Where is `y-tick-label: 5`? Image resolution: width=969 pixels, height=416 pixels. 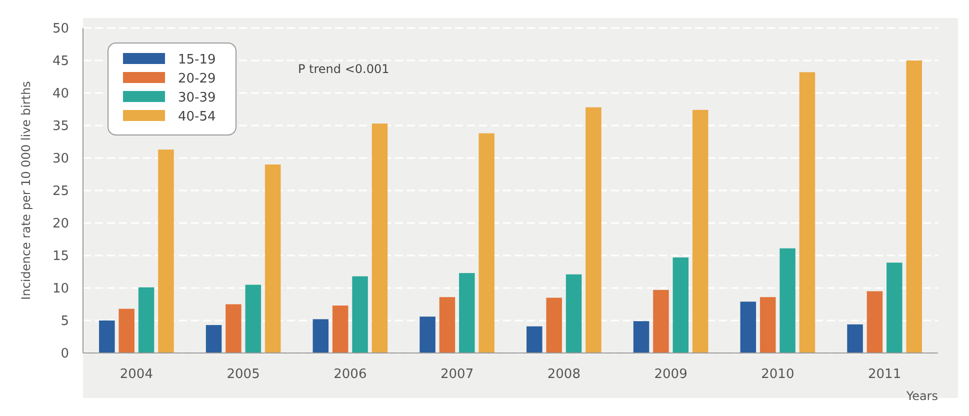 y-tick-label: 5 is located at coordinates (64, 322).